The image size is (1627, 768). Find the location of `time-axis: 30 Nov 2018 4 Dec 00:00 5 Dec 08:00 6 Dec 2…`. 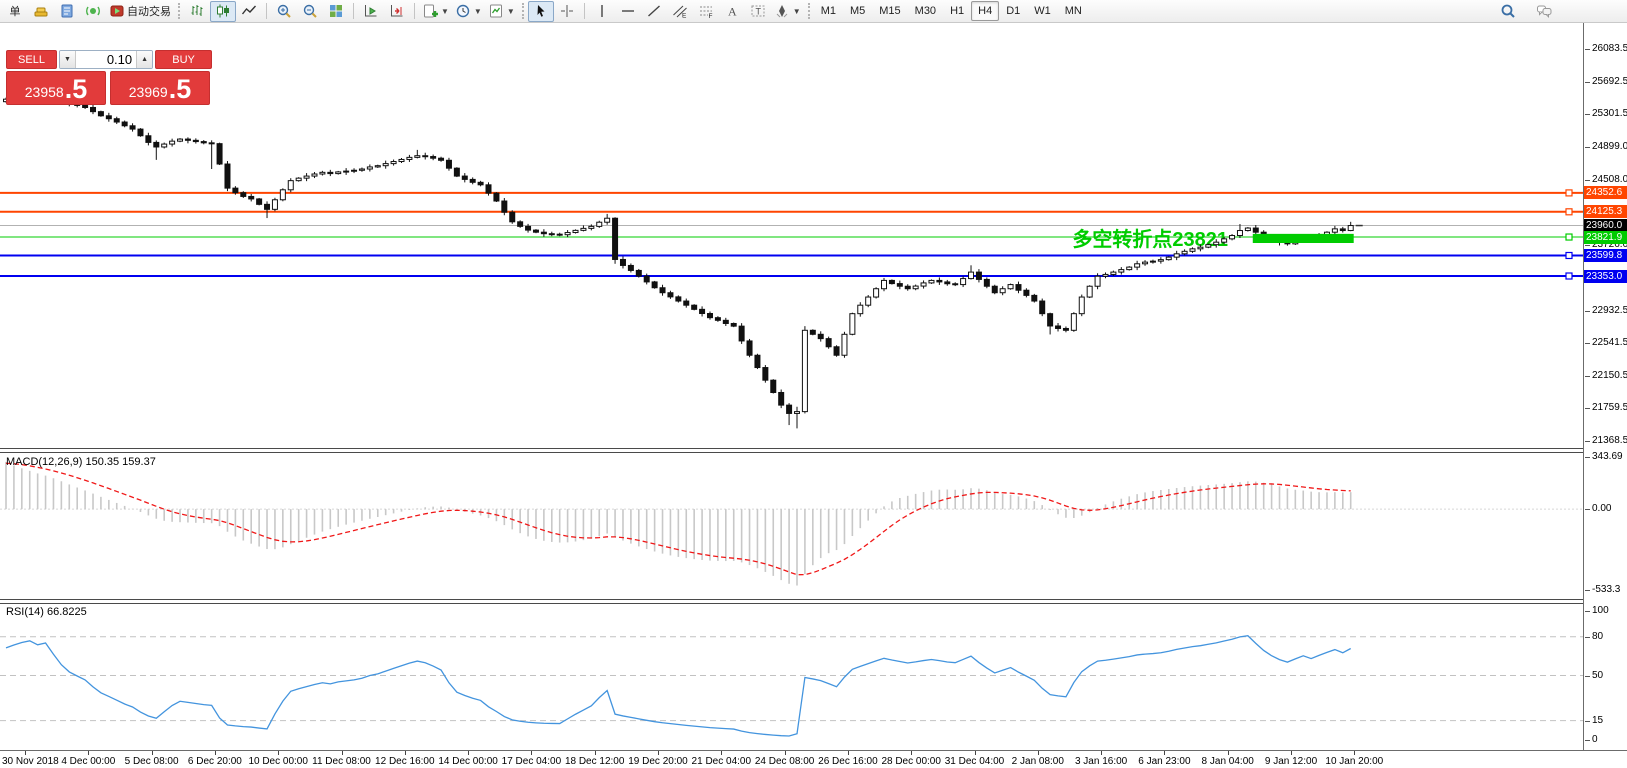

time-axis: 30 Nov 2018 4 Dec 00:00 5 Dec 08:00 6 Dec 2… is located at coordinates (813, 759).